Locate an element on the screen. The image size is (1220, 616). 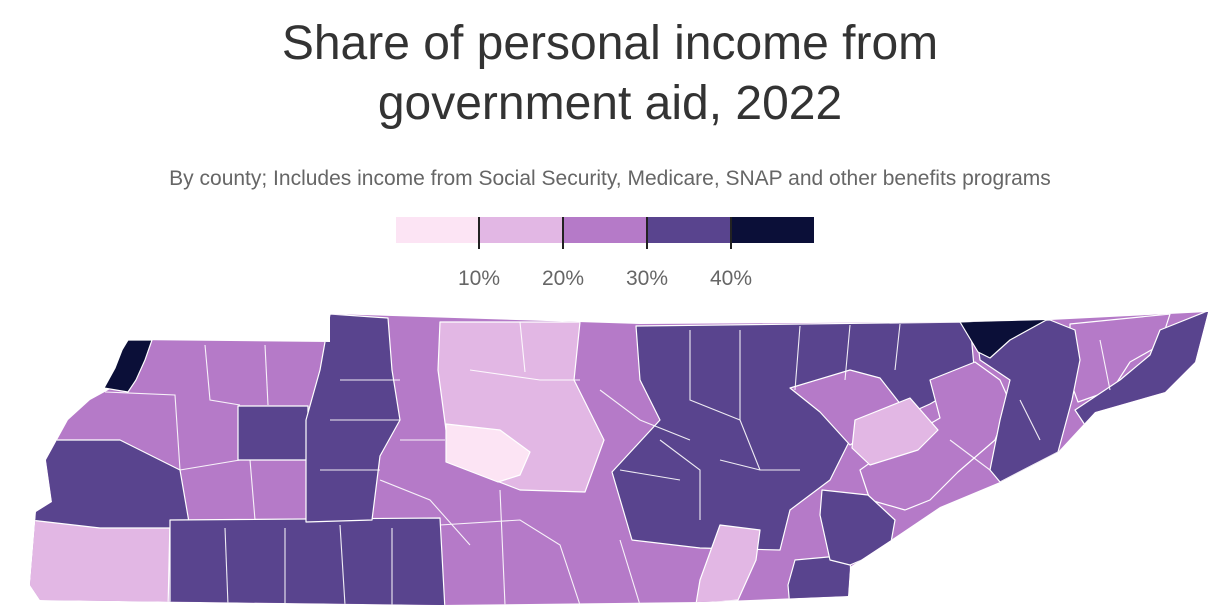
southwest-counties is located at coordinates (100, 562).